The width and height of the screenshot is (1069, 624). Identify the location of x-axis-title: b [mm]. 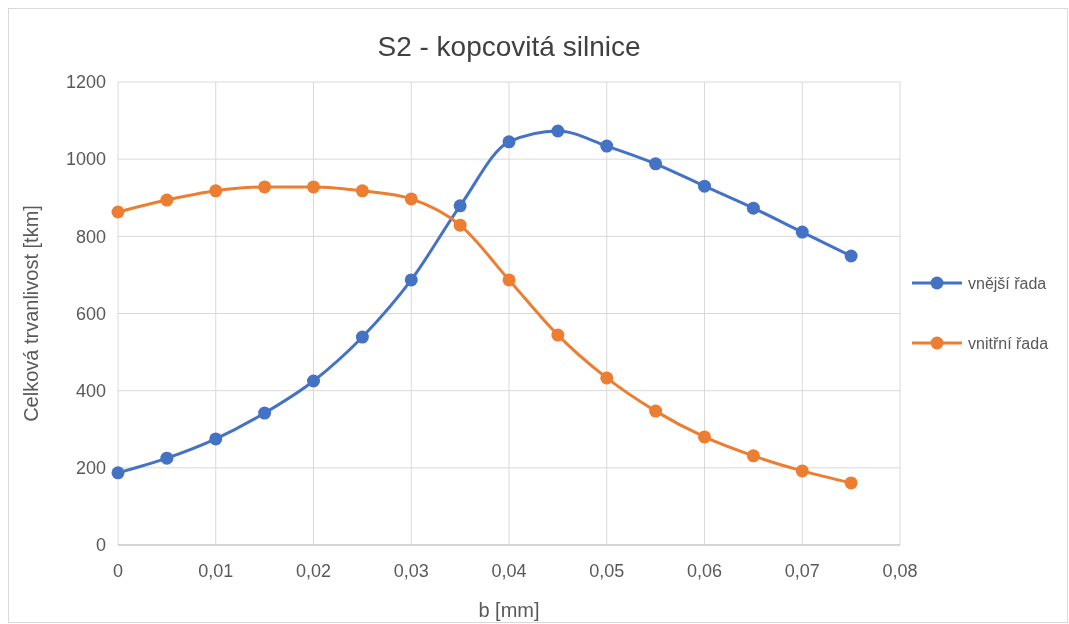
(509, 610).